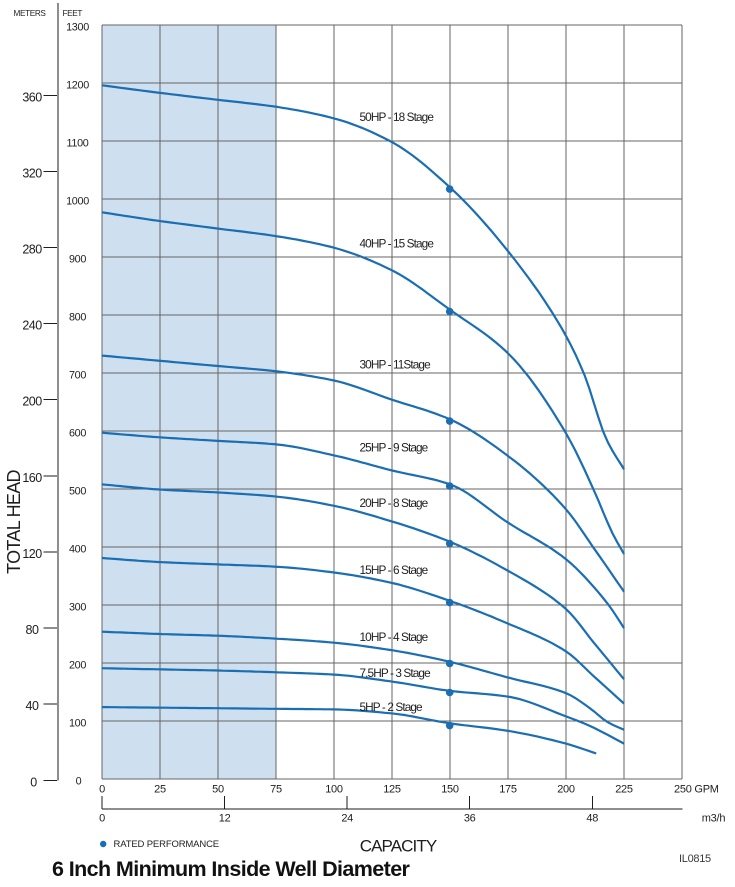  Describe the element at coordinates (77, 86) in the screenshot. I see `svg-text: 1200` at that location.